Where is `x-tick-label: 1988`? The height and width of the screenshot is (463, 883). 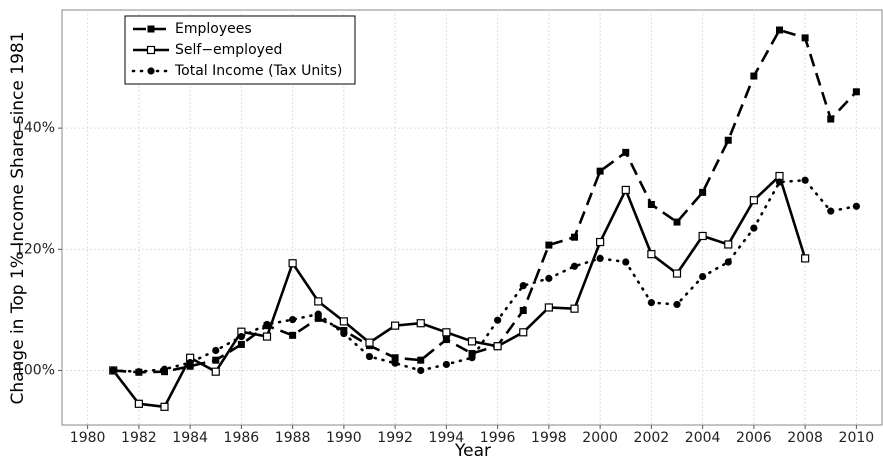
x-tick-label: 1988 is located at coordinates (293, 438).